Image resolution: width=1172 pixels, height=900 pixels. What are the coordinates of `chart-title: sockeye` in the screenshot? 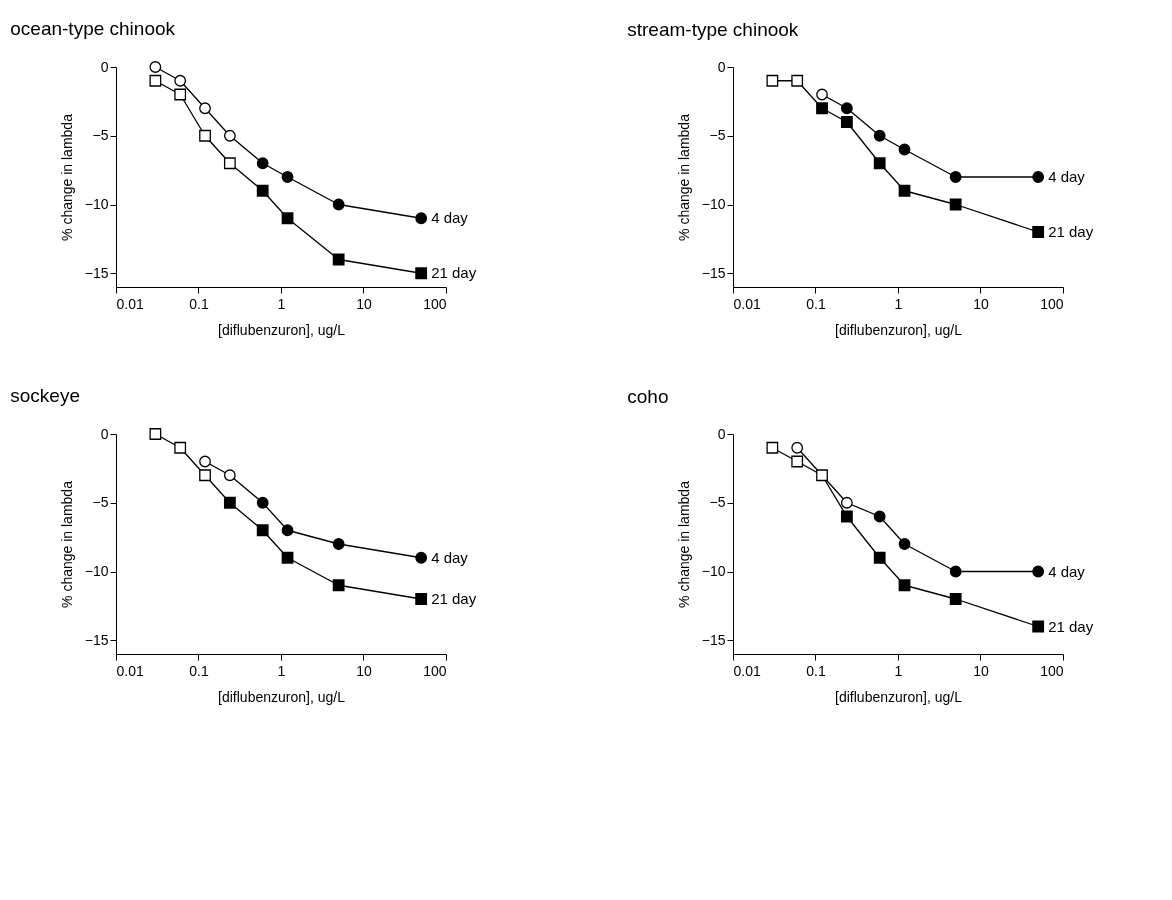 It's located at (45, 396).